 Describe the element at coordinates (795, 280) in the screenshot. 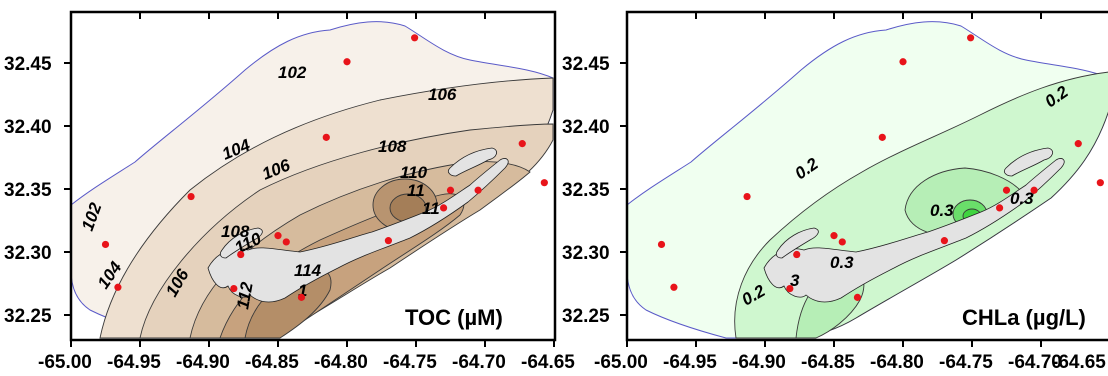

I see `chla-contour-label: 3` at that location.